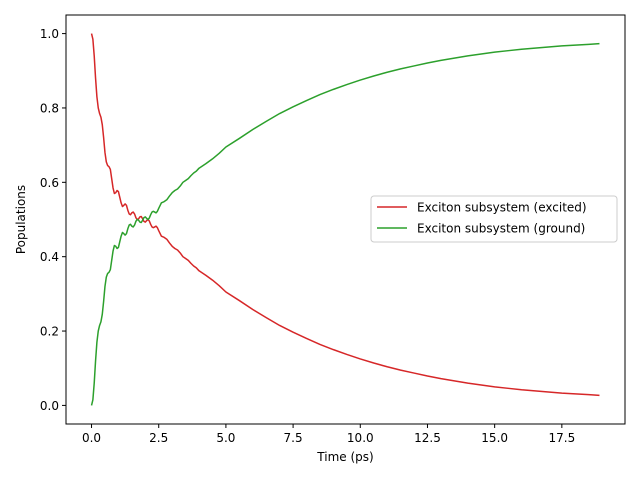  What do you see at coordinates (49, 183) in the screenshot?
I see `y-tick-label: 0.6` at bounding box center [49, 183].